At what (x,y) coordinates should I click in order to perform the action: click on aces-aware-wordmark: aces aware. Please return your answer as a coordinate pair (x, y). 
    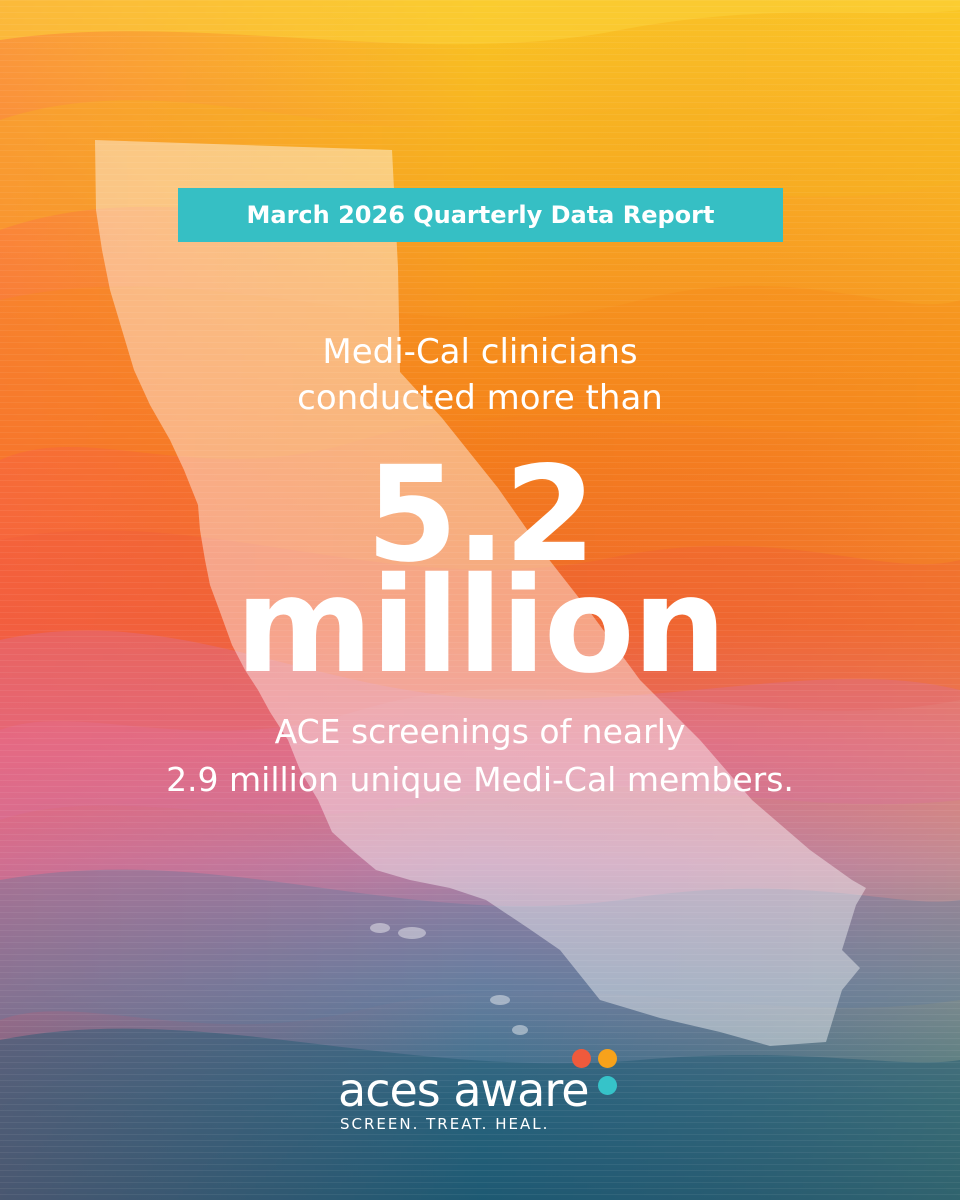
    Looking at the image, I should click on (464, 1090).